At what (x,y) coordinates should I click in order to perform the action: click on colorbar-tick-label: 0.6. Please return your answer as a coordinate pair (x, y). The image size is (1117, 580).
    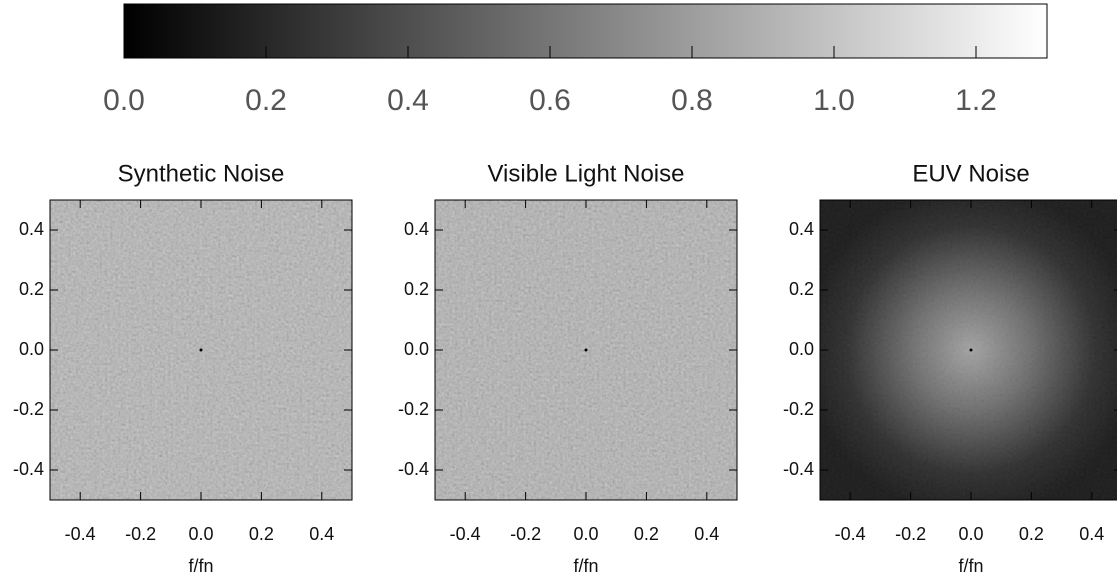
    Looking at the image, I should click on (550, 100).